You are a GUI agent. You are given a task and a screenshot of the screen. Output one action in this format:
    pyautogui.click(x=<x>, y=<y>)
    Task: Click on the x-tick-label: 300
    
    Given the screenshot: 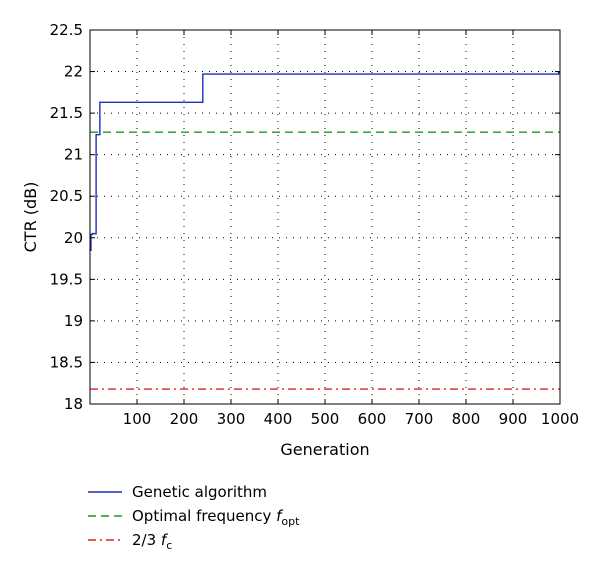 What is the action you would take?
    pyautogui.click(x=231, y=419)
    